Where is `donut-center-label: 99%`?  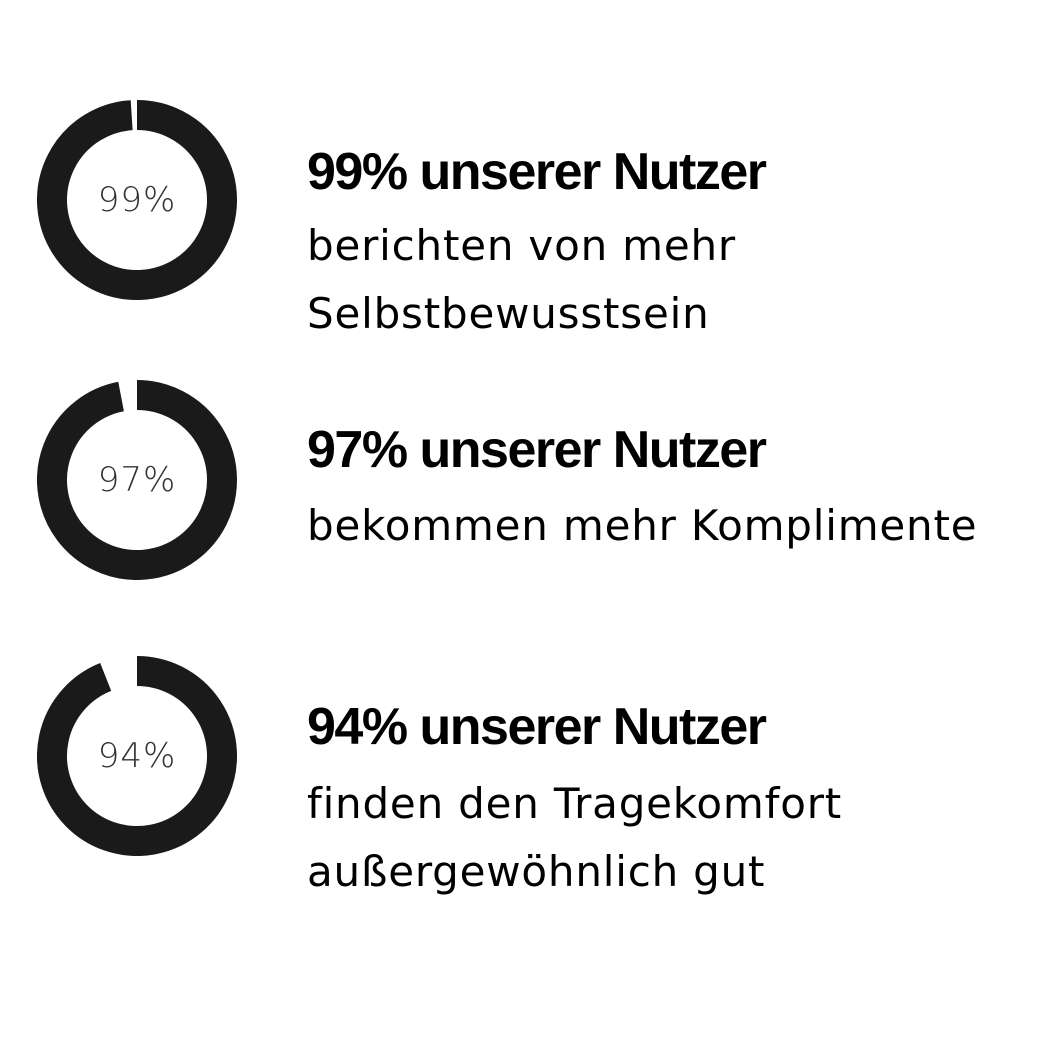 donut-center-label: 99% is located at coordinates (137, 200).